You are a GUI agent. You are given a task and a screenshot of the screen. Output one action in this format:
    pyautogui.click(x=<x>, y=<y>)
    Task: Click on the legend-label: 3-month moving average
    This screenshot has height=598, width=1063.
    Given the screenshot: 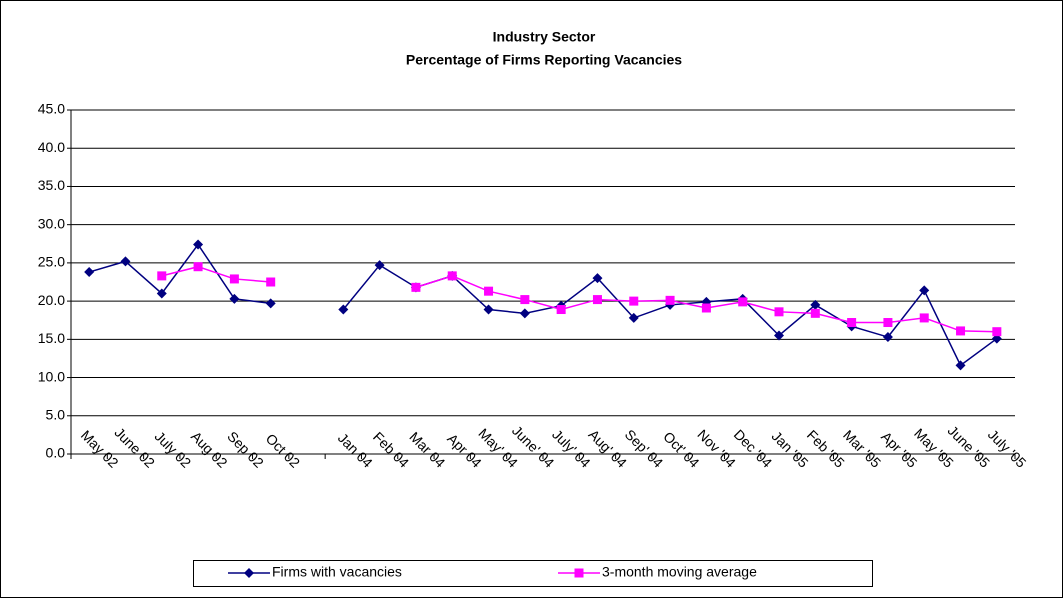 What is the action you would take?
    pyautogui.click(x=679, y=572)
    